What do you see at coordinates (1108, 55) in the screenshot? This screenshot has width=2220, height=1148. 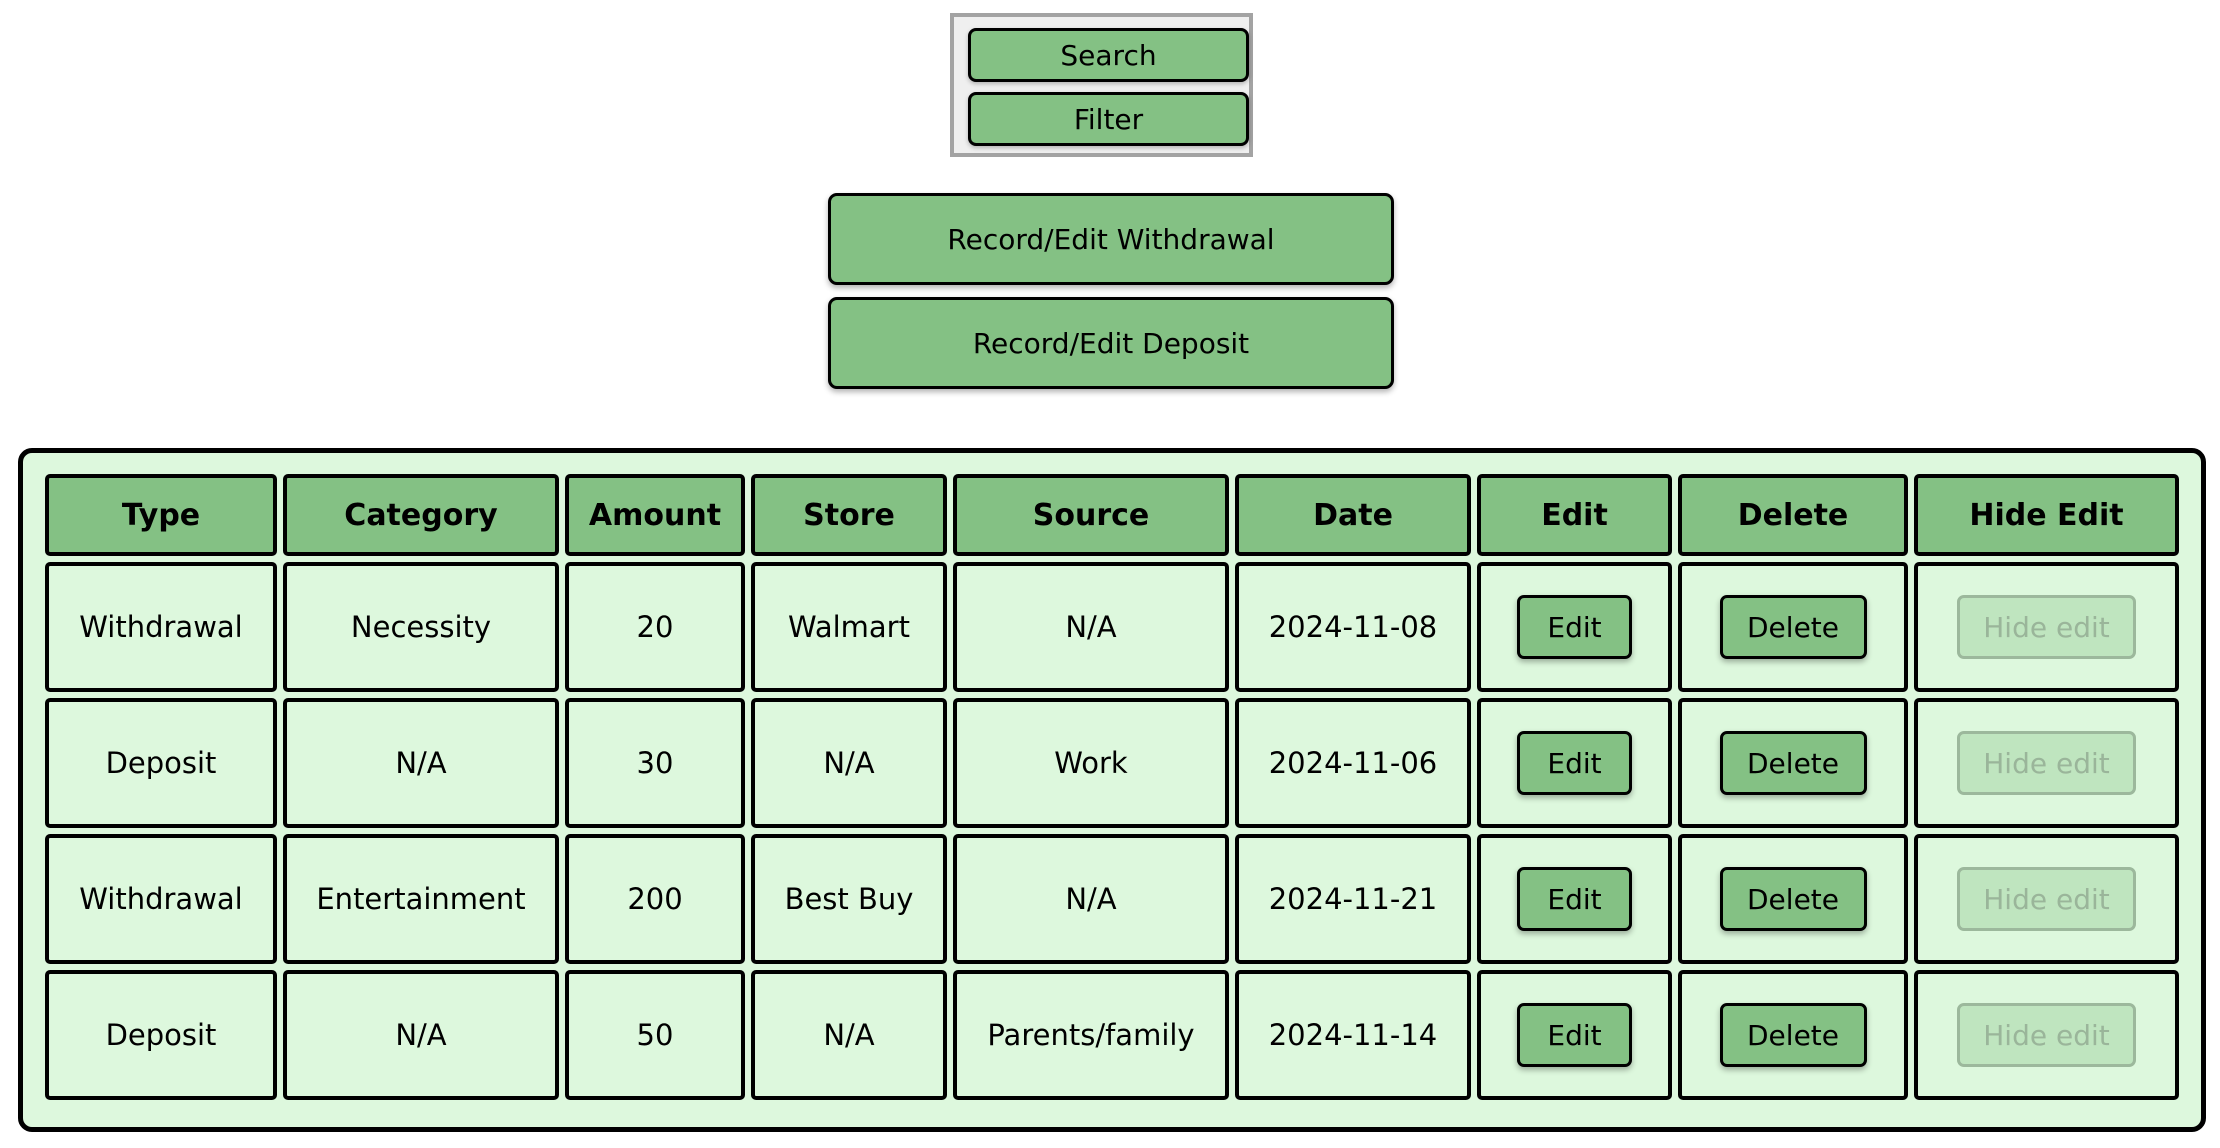 I see `search-button: Search` at bounding box center [1108, 55].